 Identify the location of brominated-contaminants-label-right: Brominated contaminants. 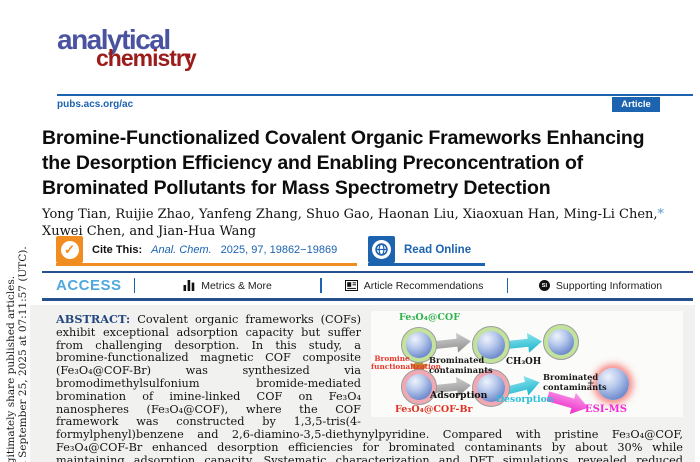
(575, 382).